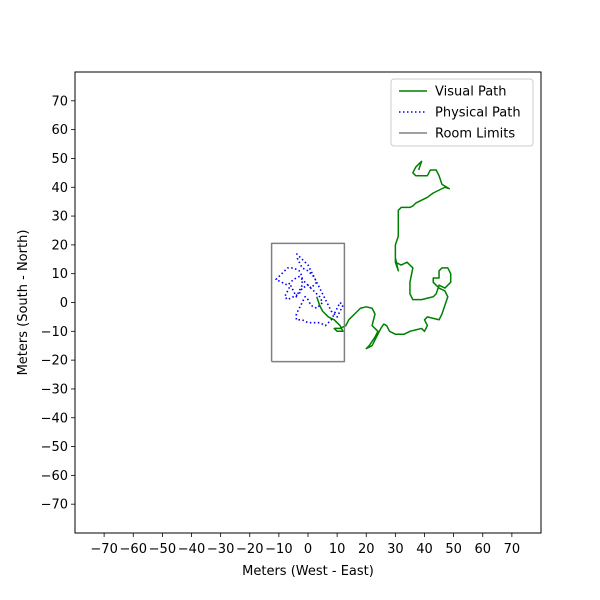 Image resolution: width=600 pixels, height=600 pixels. Describe the element at coordinates (59, 217) in the screenshot. I see `y-tick-label: 30` at that location.